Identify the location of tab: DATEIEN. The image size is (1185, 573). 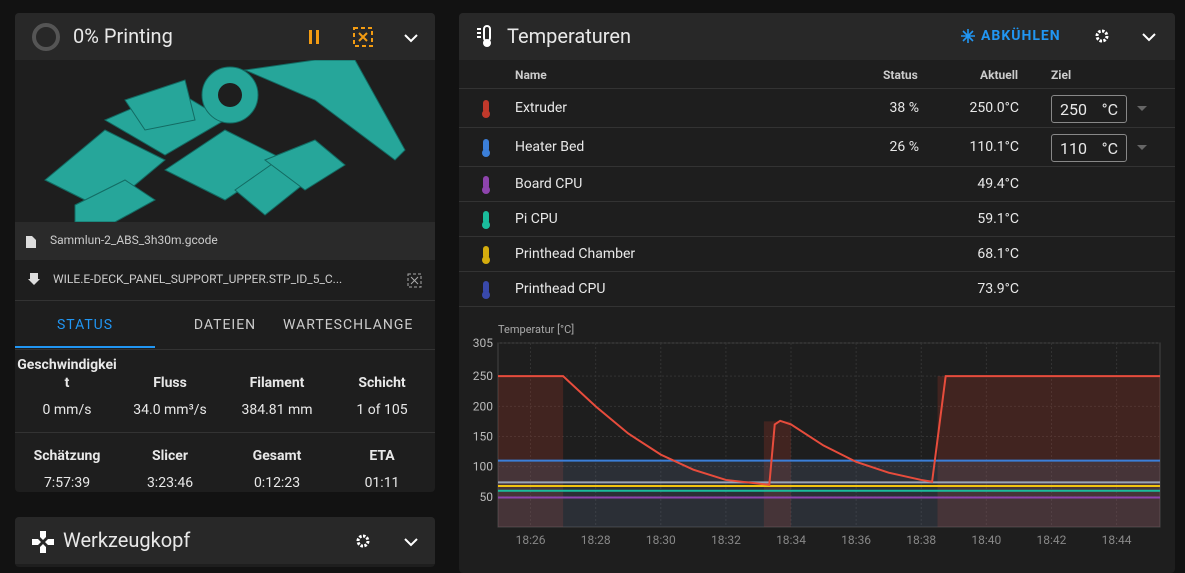
(225, 325).